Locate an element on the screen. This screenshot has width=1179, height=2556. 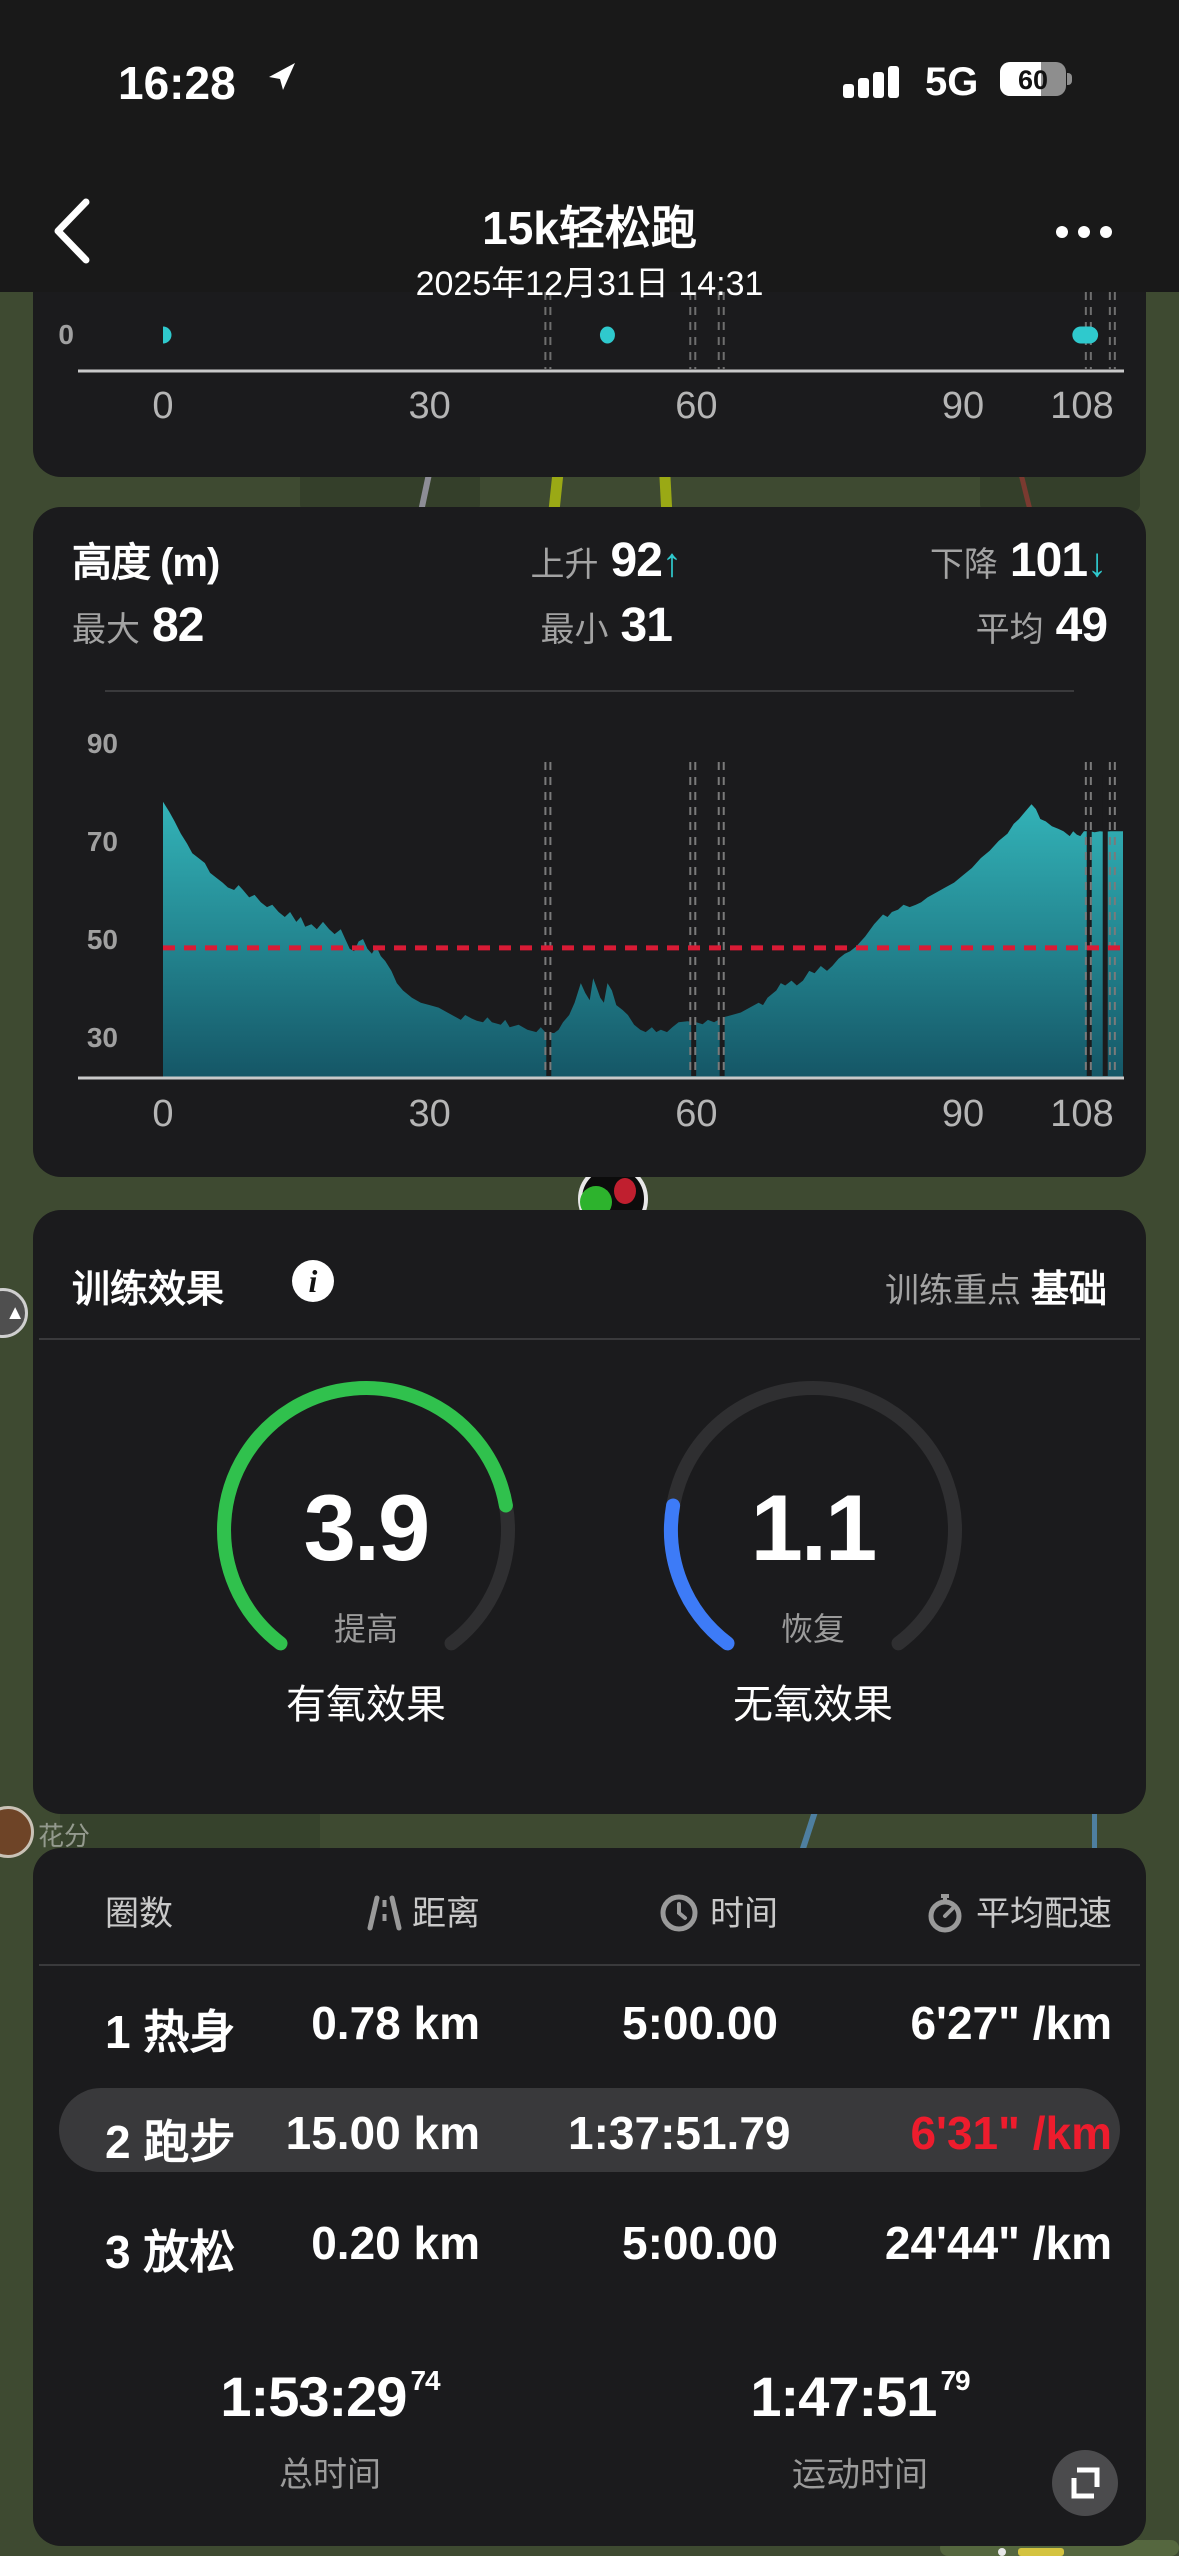
chevron-left-icon is located at coordinates (72, 231).